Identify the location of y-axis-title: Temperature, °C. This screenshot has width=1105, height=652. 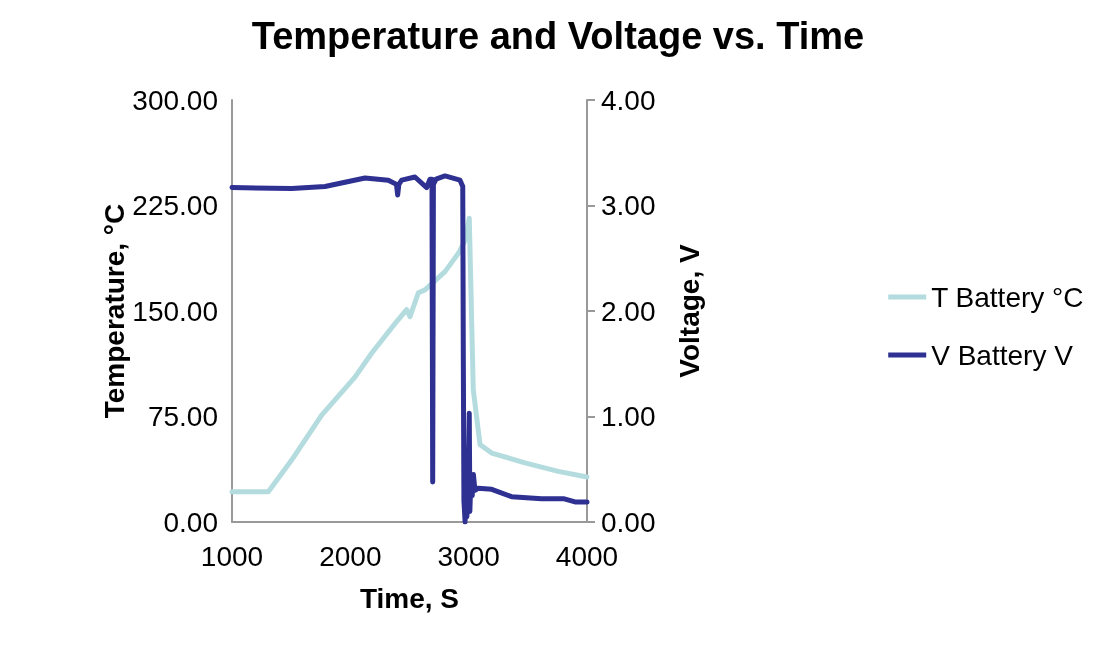
(114, 311).